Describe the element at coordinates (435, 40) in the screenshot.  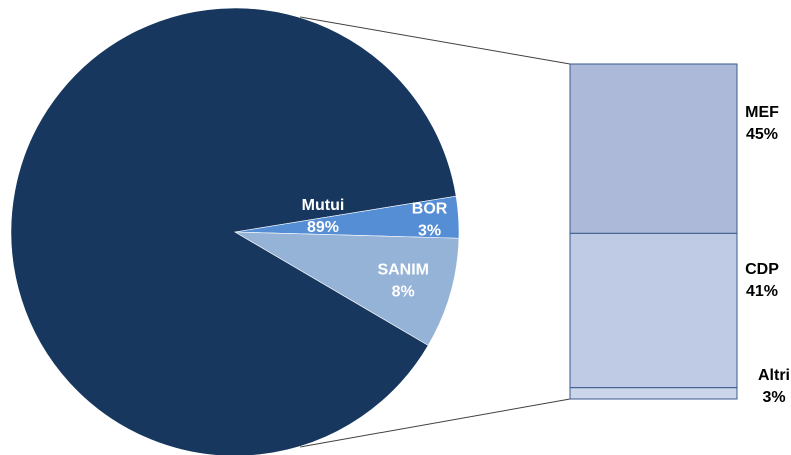
I see `connector-line-top` at that location.